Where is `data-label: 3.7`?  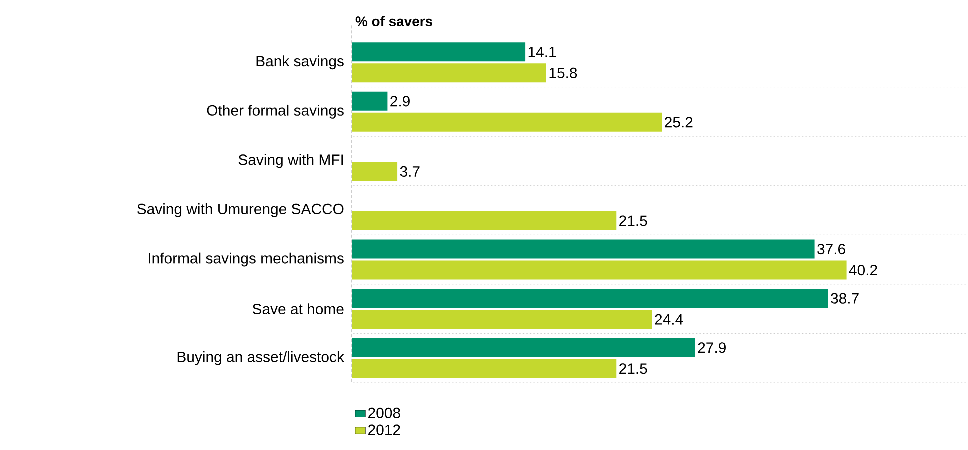 data-label: 3.7 is located at coordinates (410, 171).